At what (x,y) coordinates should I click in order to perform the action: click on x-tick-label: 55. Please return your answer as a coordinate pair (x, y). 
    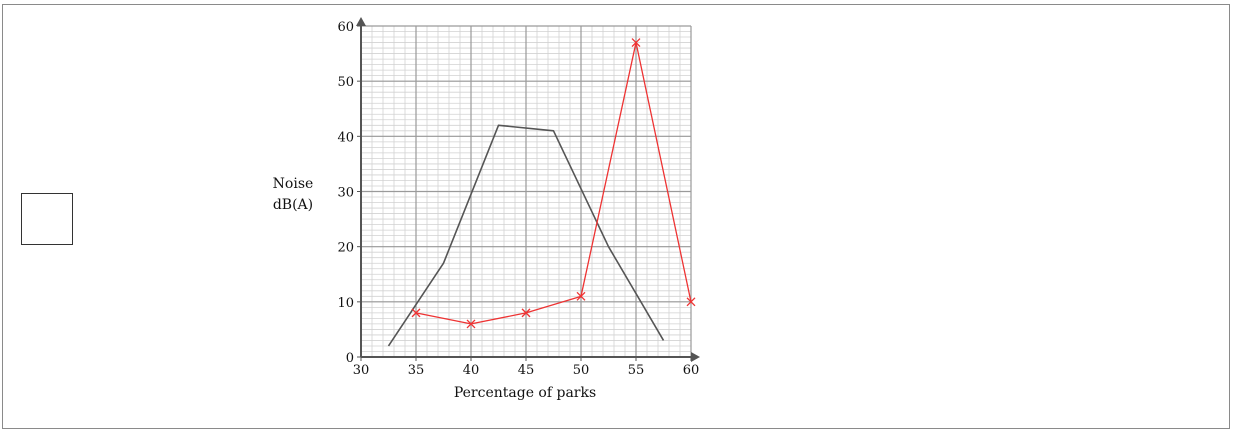
    Looking at the image, I should click on (636, 370).